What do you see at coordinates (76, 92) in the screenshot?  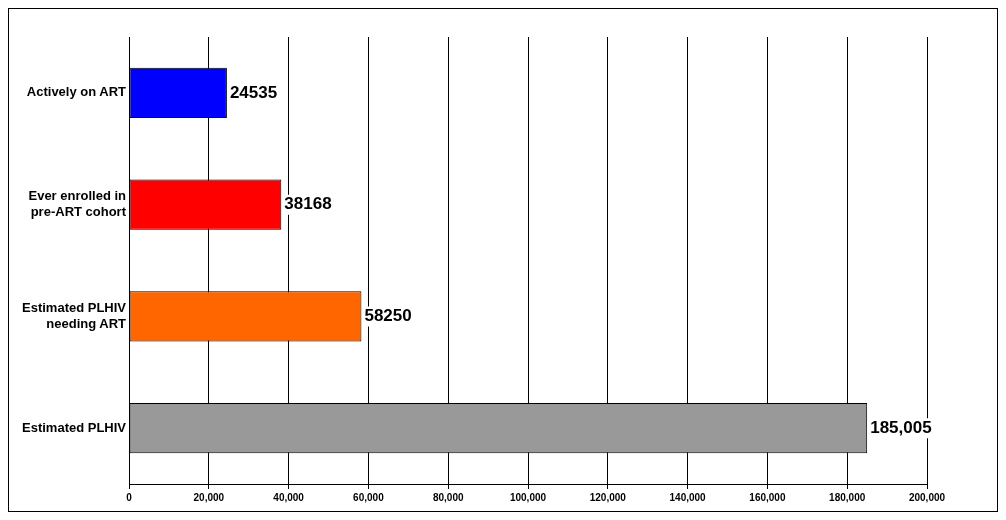 I see `y-tick-label: Actively on ART` at bounding box center [76, 92].